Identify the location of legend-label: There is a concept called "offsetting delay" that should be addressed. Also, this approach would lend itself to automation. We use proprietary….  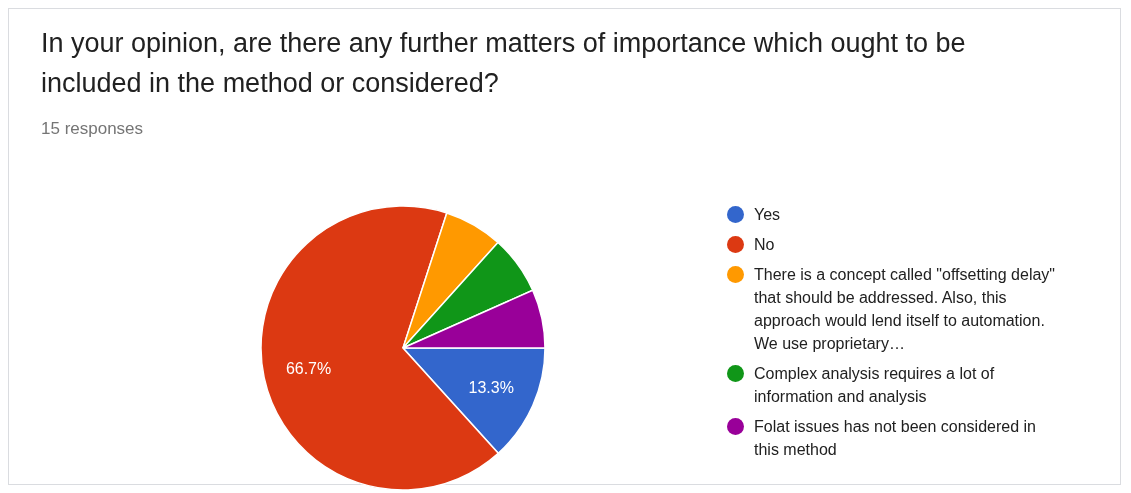
(905, 309).